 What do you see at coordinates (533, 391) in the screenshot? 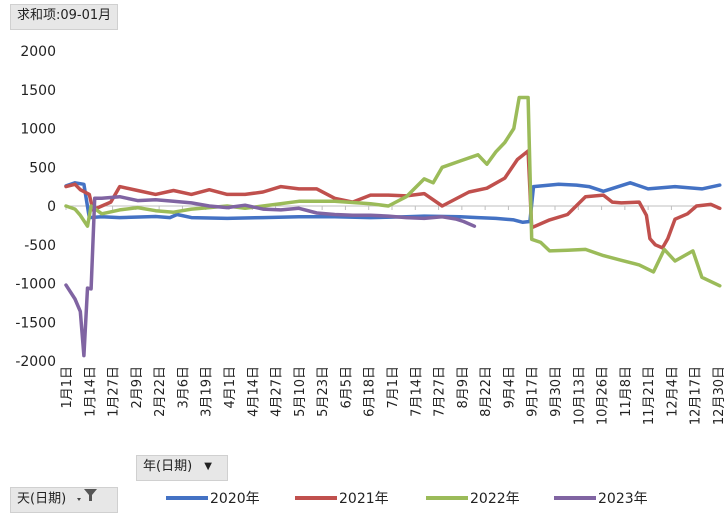
I see `x-tick-label: 9月17日` at bounding box center [533, 391].